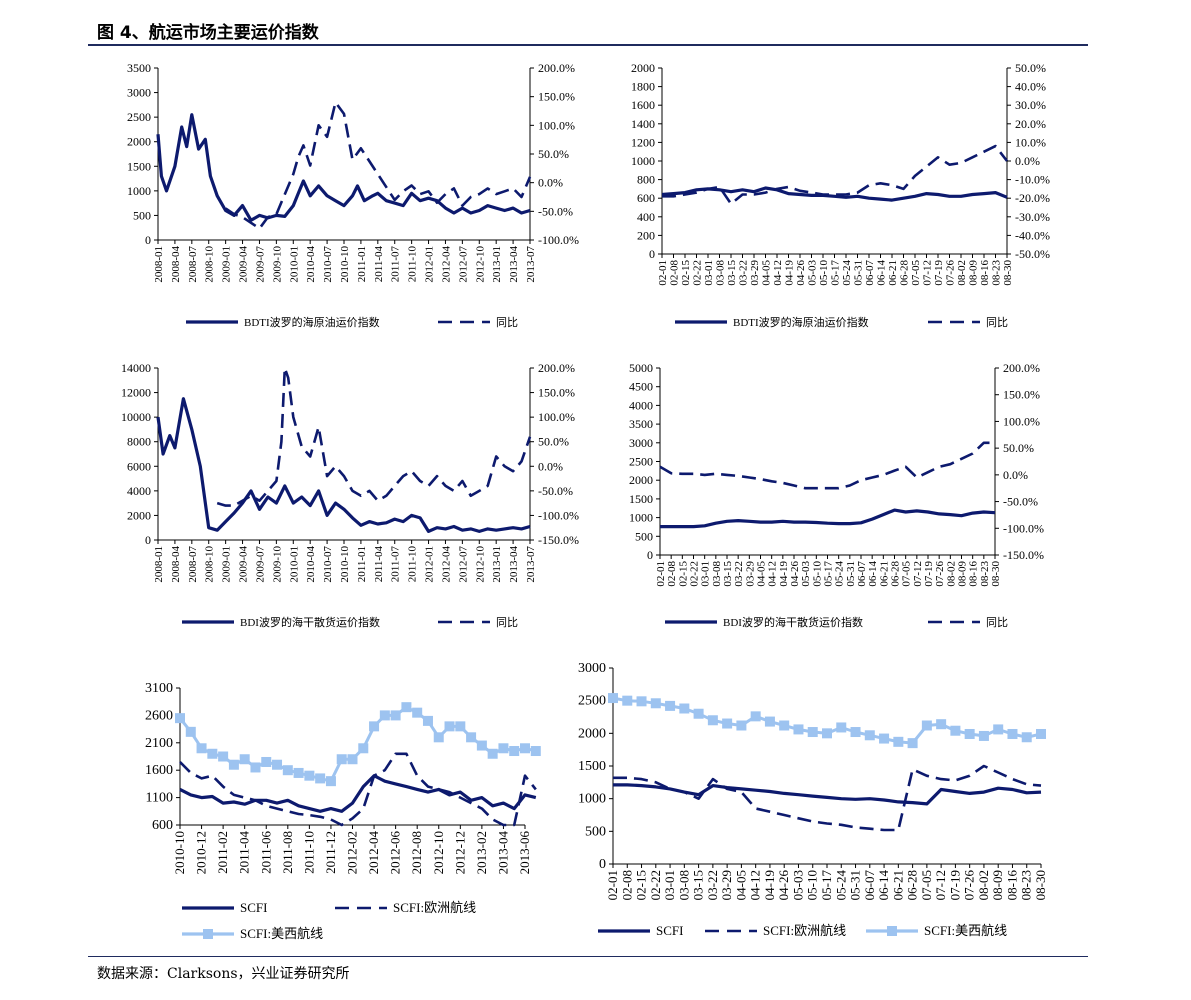 The image size is (1191, 1000). I want to click on y-tick-label-left: 400, so click(646, 217).